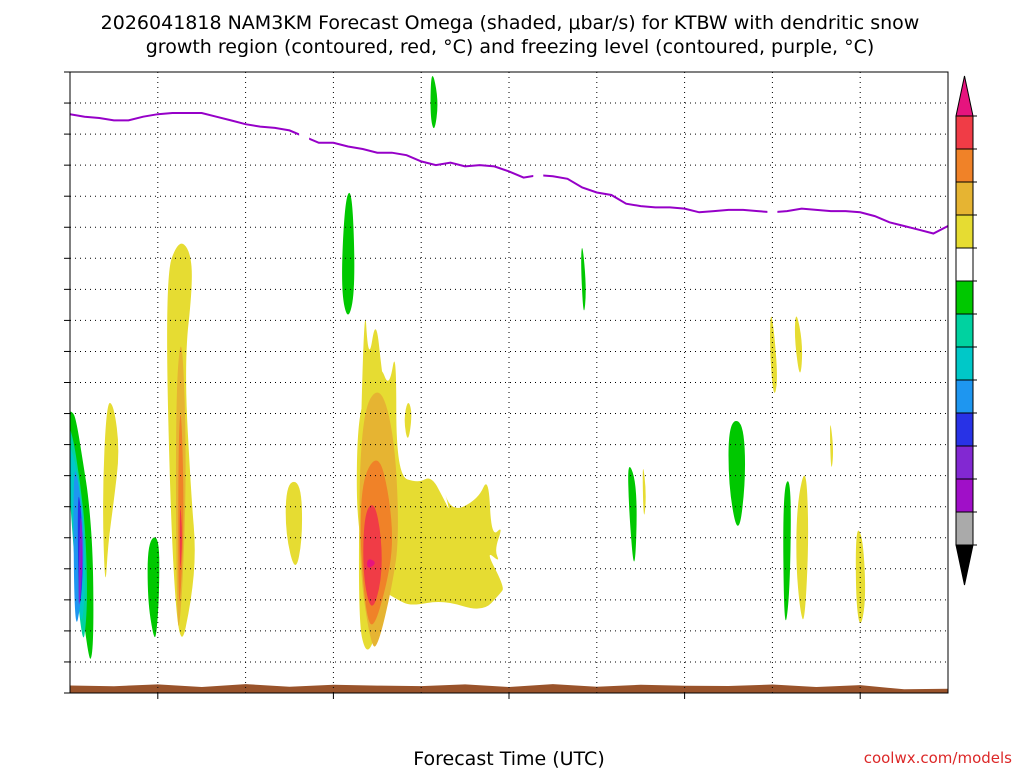 Image resolution: width=1024 pixels, height=772 pixels. Describe the element at coordinates (964, 96) in the screenshot. I see `colorbar-top-arrow` at that location.